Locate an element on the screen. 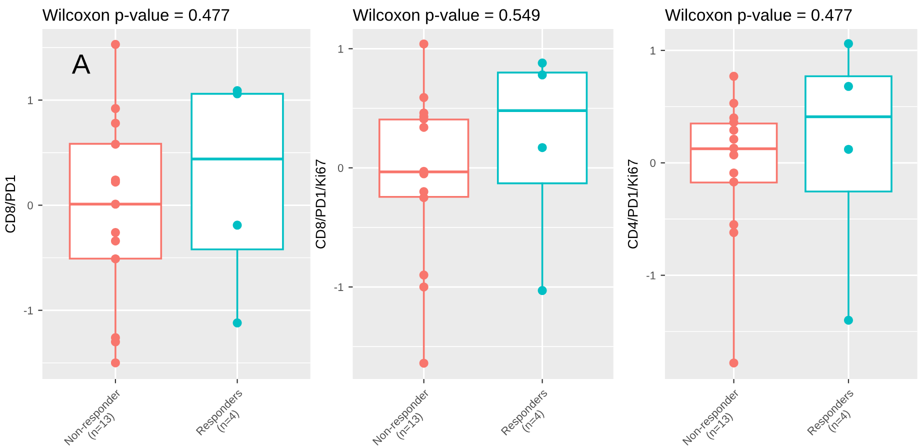  annotation: A is located at coordinates (81, 64).